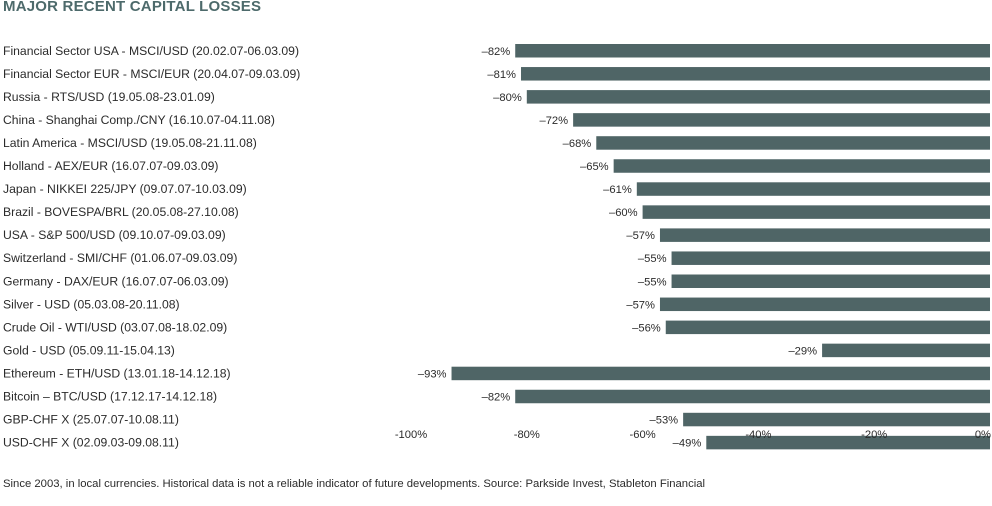 The image size is (992, 506). What do you see at coordinates (132, 7) in the screenshot?
I see `chart-title: MAJOR RECENT CAPITAL LOSSES` at bounding box center [132, 7].